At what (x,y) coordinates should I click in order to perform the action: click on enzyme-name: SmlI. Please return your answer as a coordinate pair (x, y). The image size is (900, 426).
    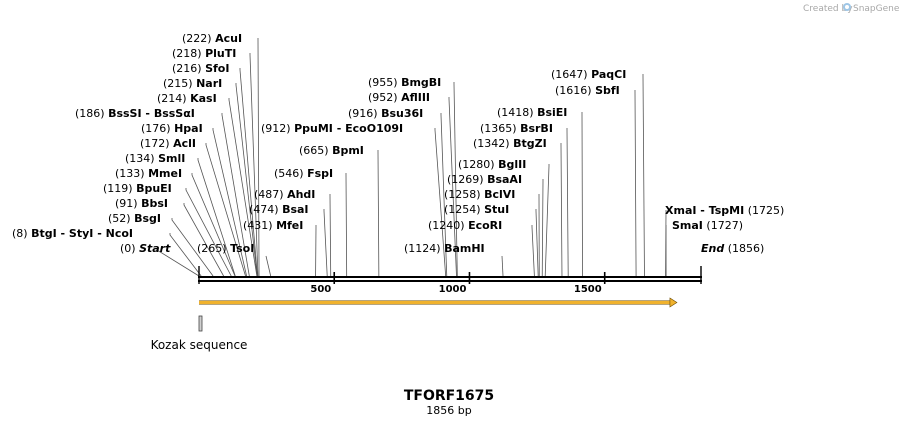
    Looking at the image, I should click on (171, 158).